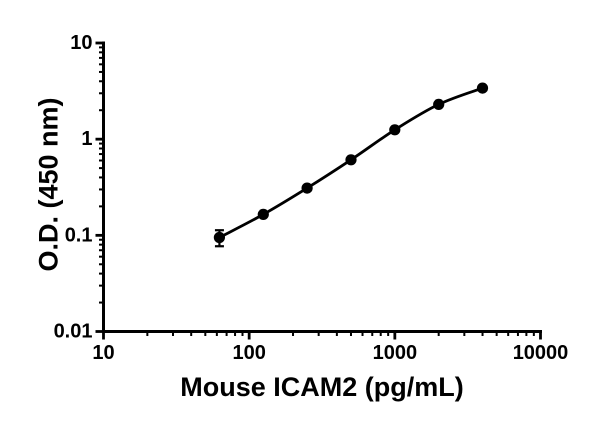  I want to click on y-axis-title: O.D. (450 nm), so click(48, 184).